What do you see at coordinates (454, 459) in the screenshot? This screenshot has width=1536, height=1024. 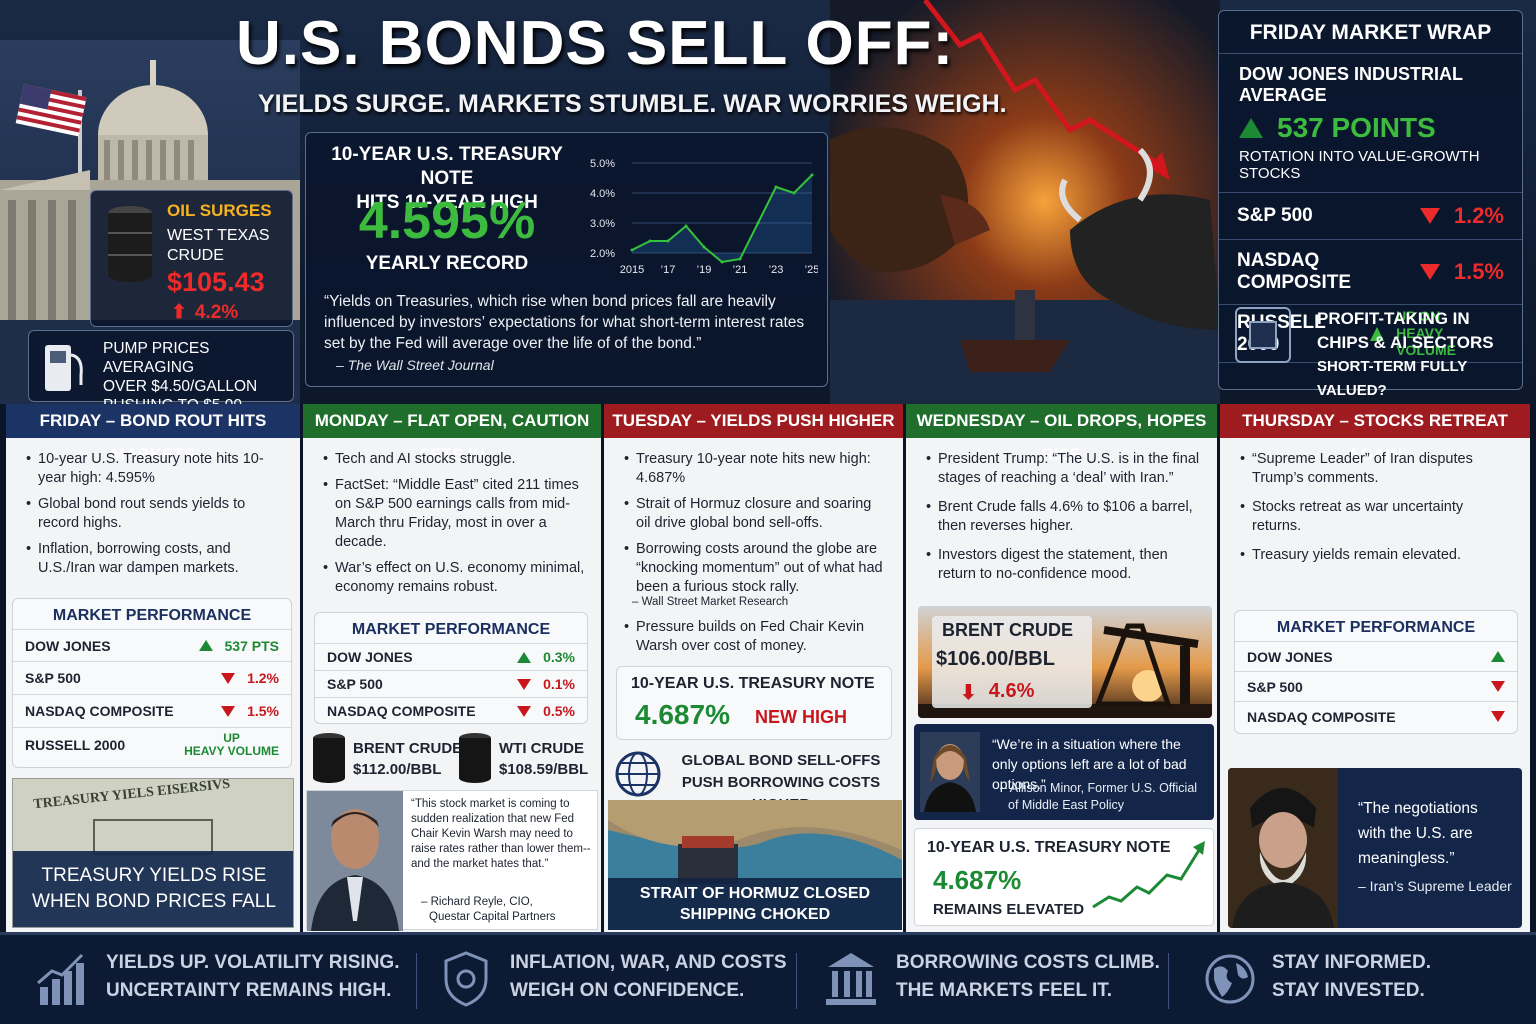 I see `list-item: Tech and AI stocks struggle.` at bounding box center [454, 459].